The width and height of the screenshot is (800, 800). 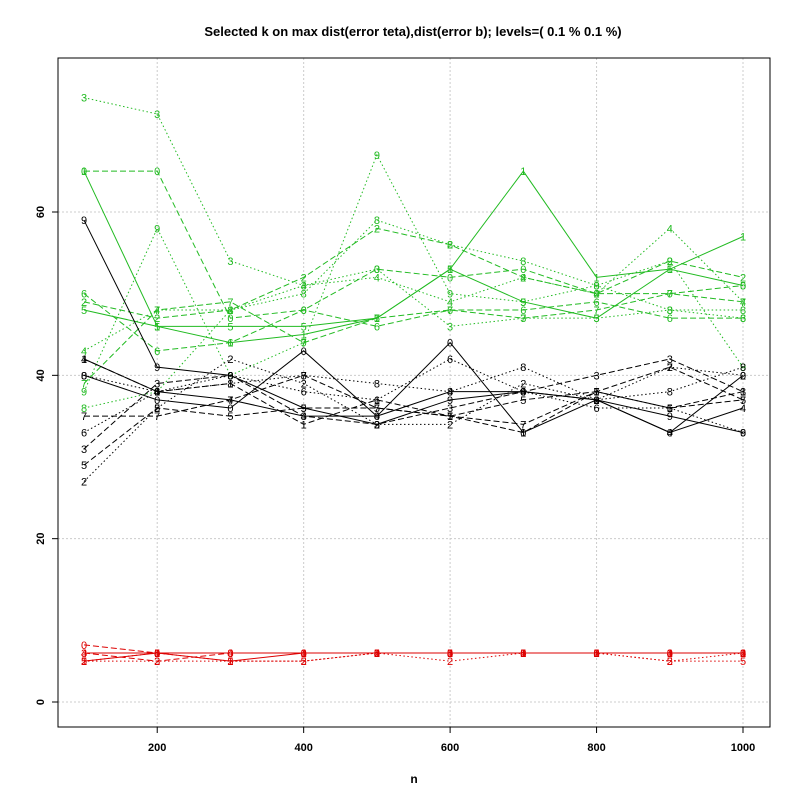 What do you see at coordinates (596, 748) in the screenshot?
I see `x-tick-label: 800` at bounding box center [596, 748].